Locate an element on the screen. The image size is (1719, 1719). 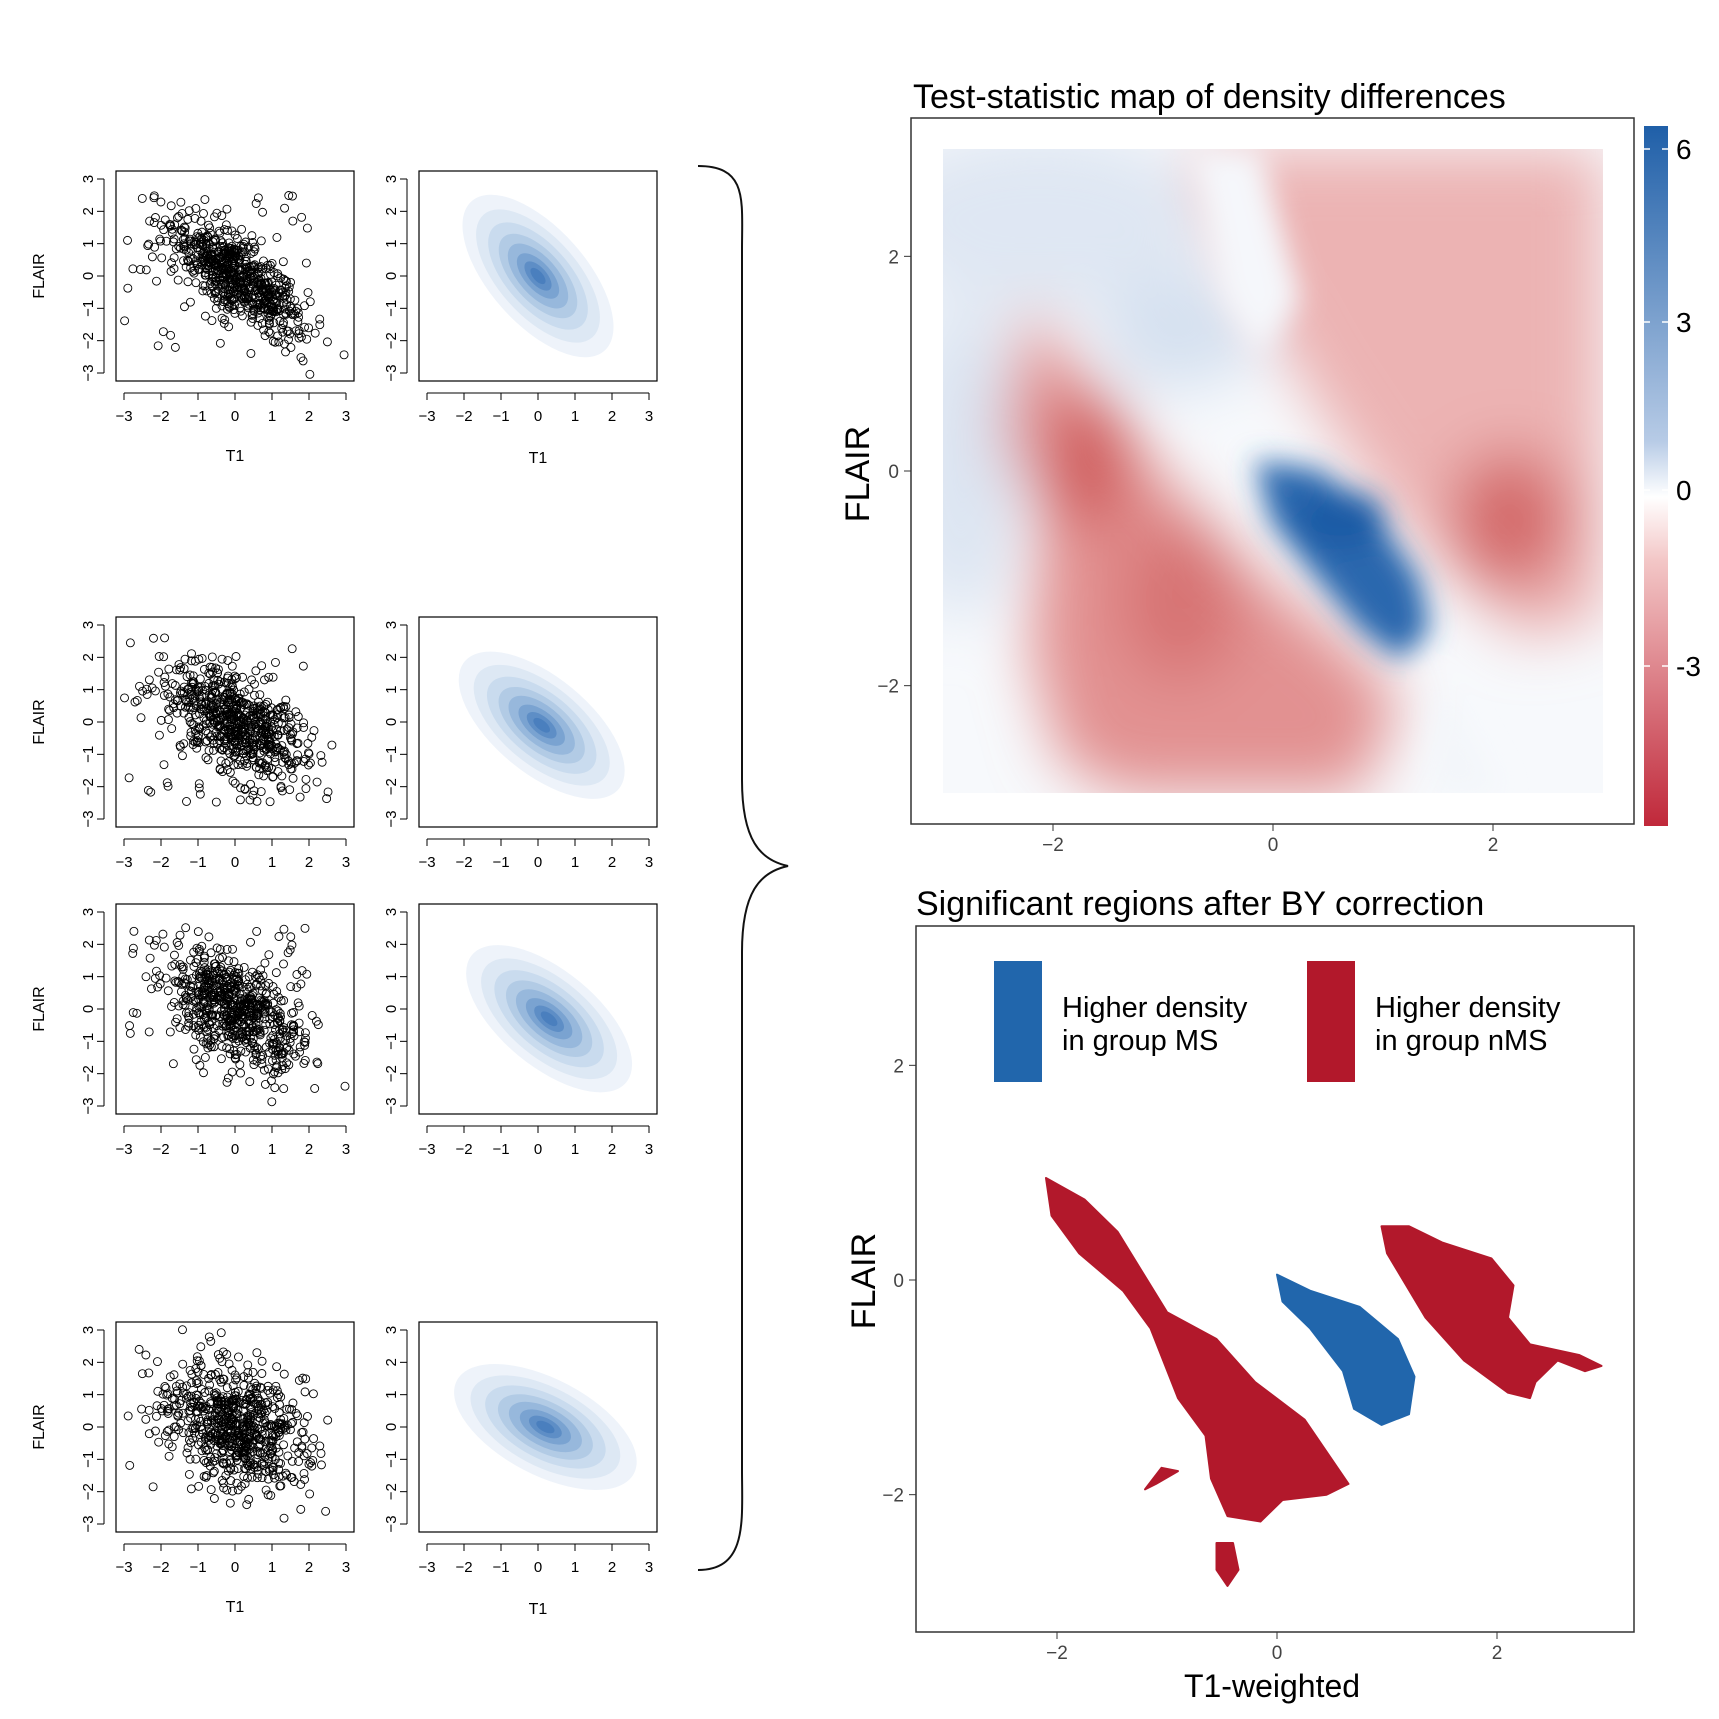
y-tick-label: −3 is located at coordinates (88, 1523).